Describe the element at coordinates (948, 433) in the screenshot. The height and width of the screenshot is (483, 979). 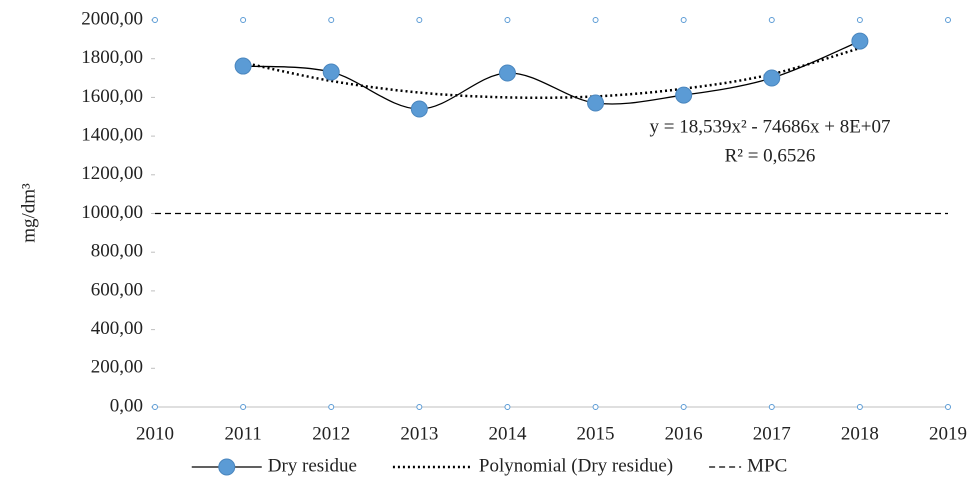
I see `x-tick-label: 2019` at that location.